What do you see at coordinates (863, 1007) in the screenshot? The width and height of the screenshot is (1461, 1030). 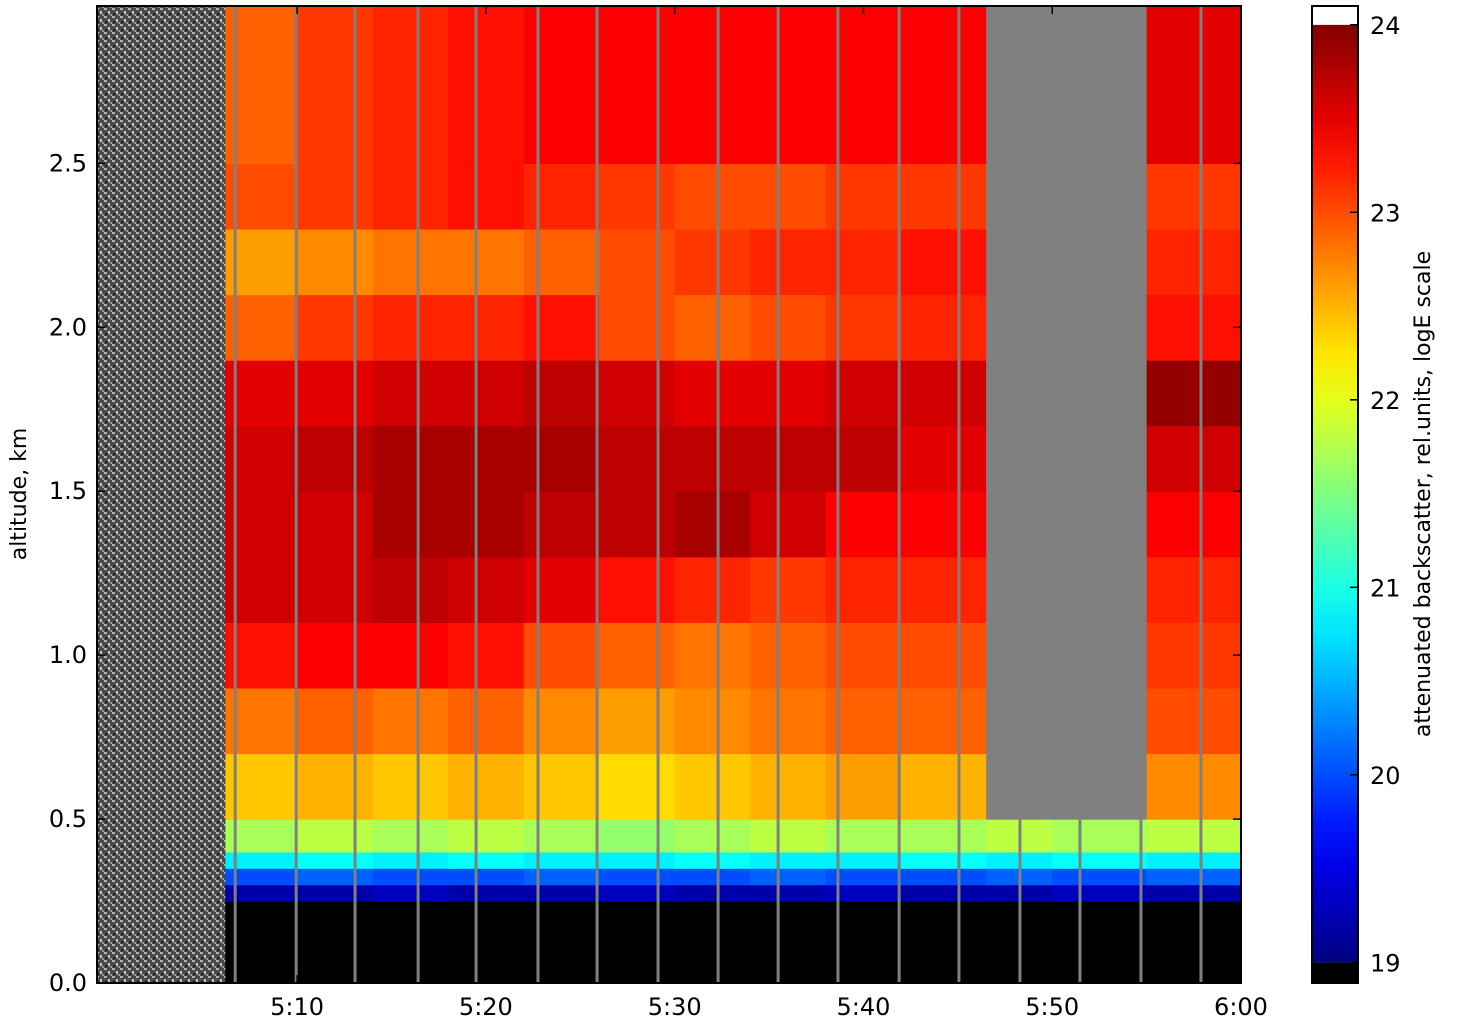 I see `x-tick-label: 5:40` at bounding box center [863, 1007].